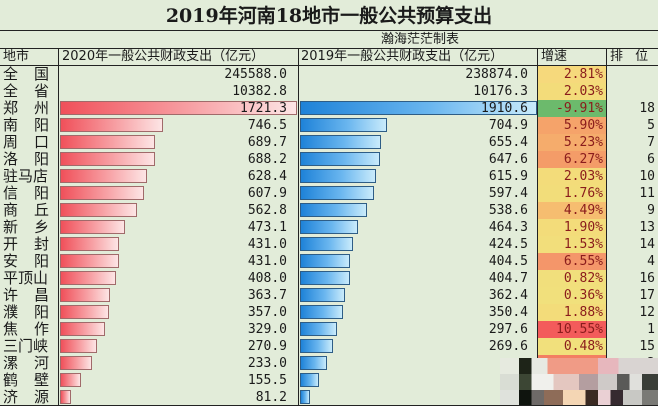  I want to click on rank-value: 9, so click(651, 210).